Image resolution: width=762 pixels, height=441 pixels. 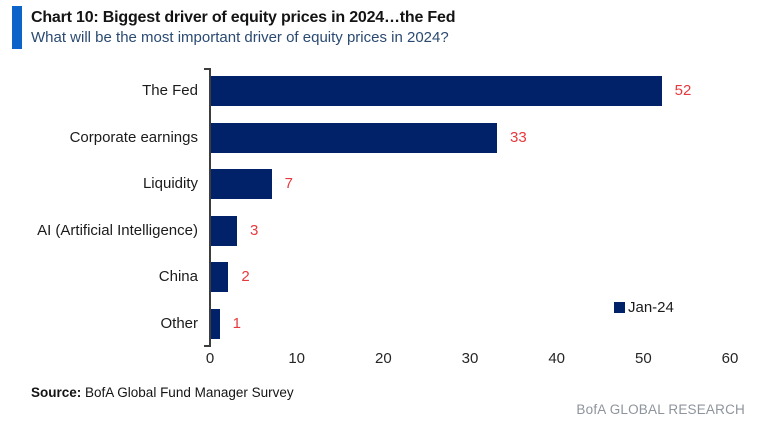 I want to click on title-accent-bar, so click(x=17, y=27).